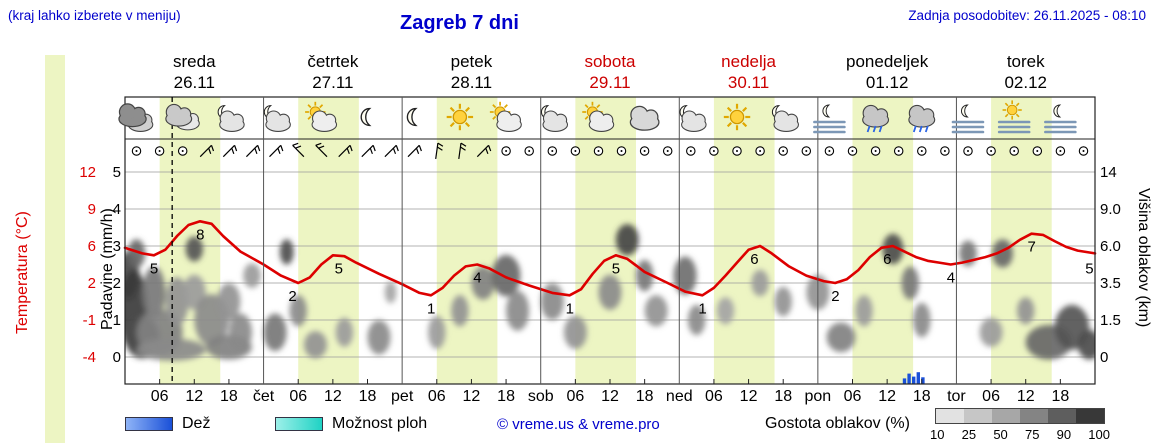 The height and width of the screenshot is (443, 1152). Describe the element at coordinates (748, 82) in the screenshot. I see `day-date: 30.11` at that location.